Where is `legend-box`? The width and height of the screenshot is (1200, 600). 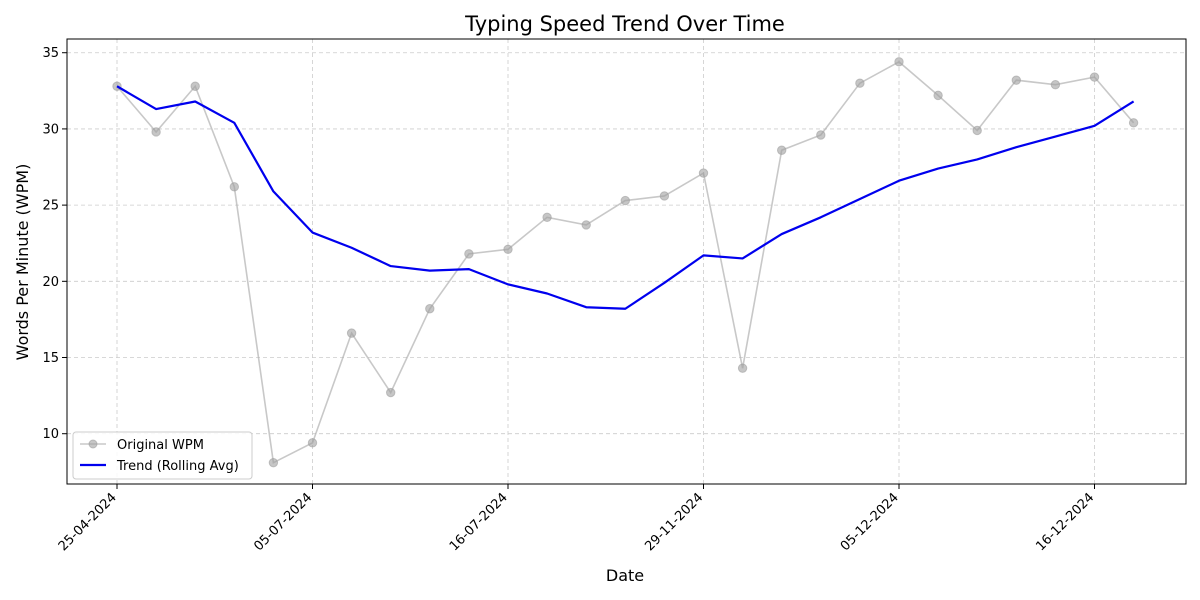
legend-box is located at coordinates (162, 455).